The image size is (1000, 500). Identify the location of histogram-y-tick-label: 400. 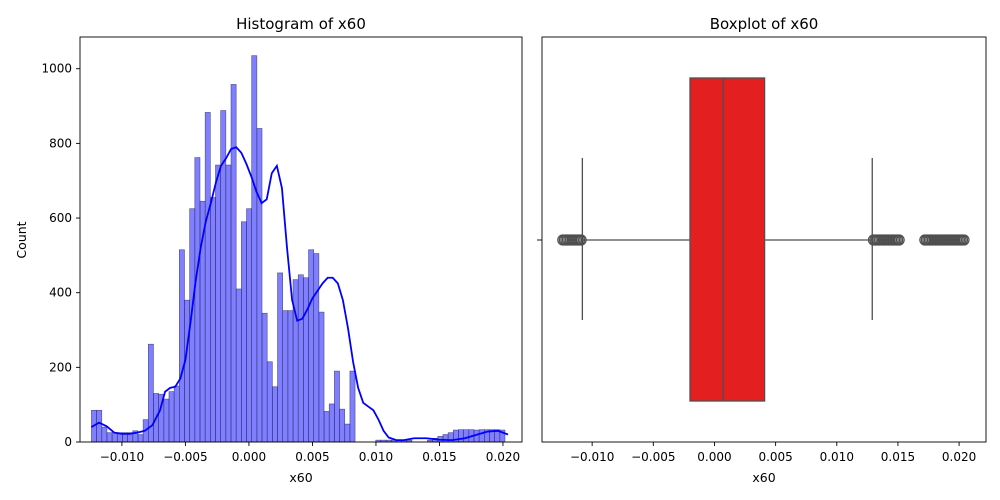
(60, 293).